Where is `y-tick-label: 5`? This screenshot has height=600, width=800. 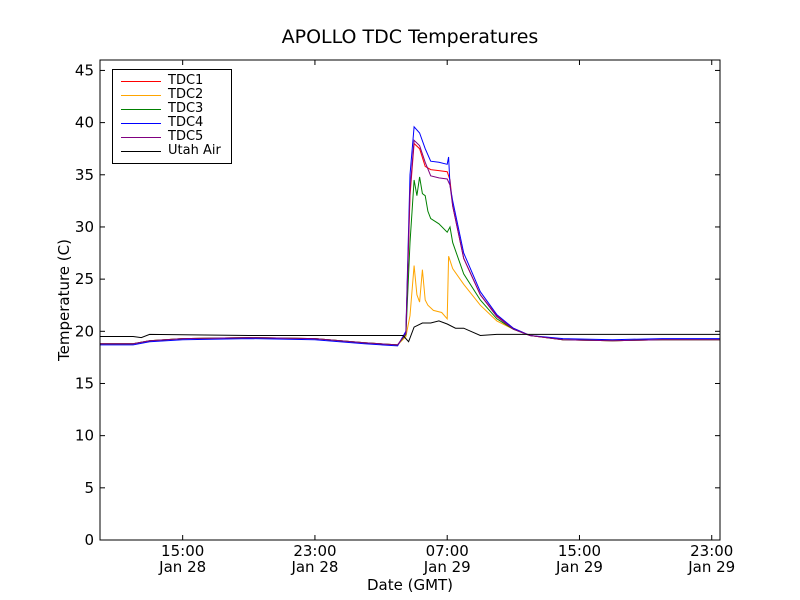
y-tick-label: 5 is located at coordinates (89, 488).